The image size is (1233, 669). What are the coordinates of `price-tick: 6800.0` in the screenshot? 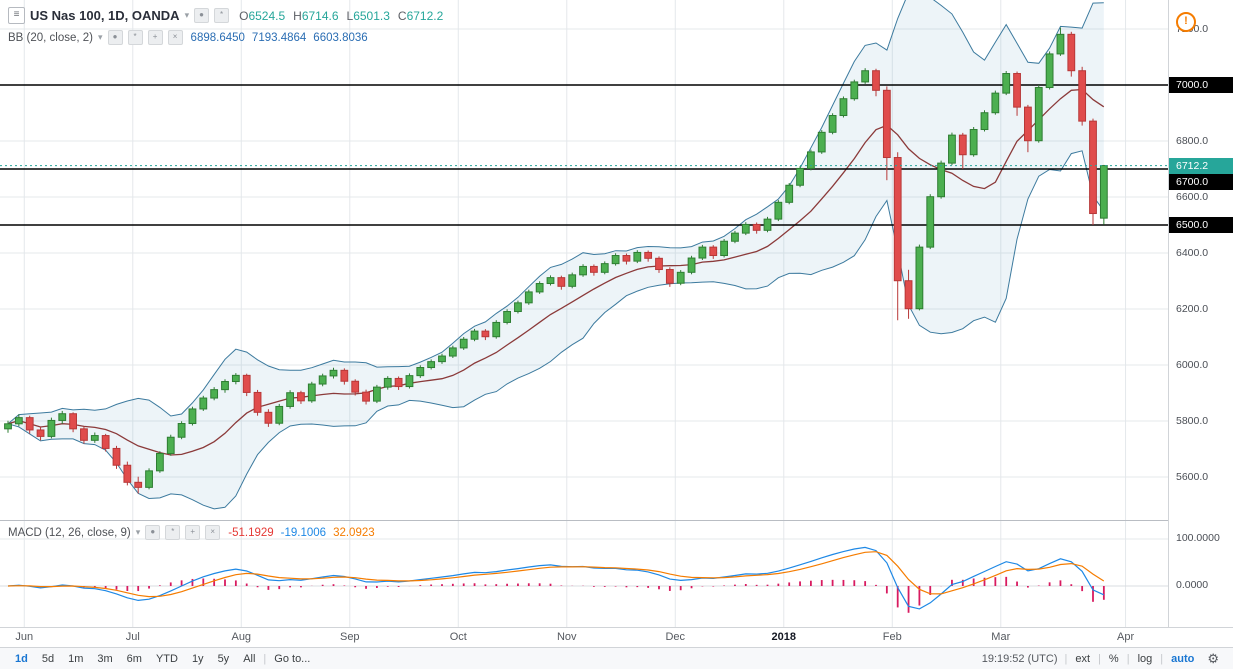 It's located at (1192, 141).